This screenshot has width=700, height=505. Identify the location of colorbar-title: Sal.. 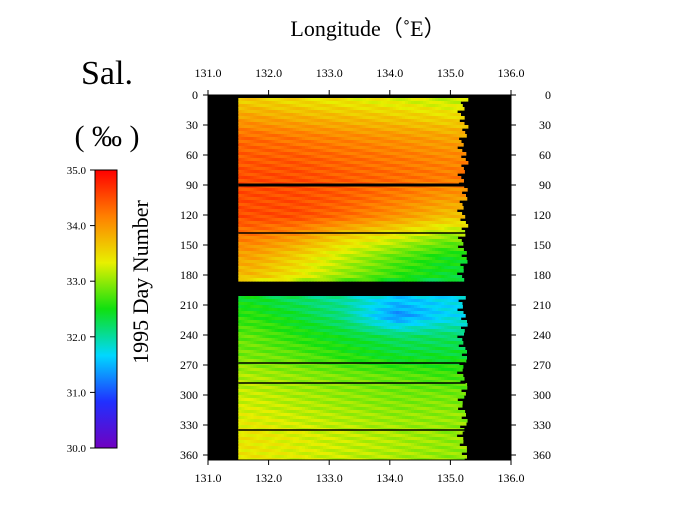
(107, 73).